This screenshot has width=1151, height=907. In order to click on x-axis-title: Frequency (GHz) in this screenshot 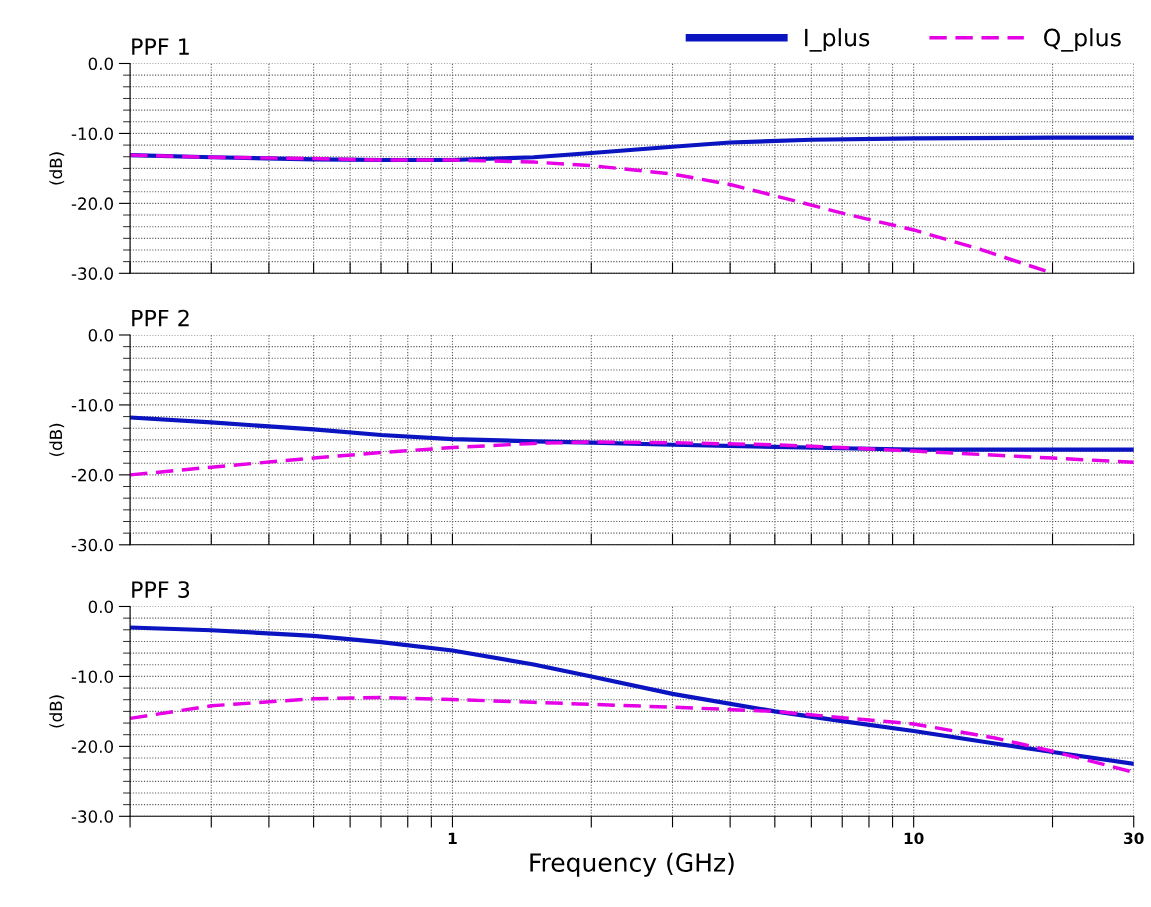, I will do `click(632, 864)`.